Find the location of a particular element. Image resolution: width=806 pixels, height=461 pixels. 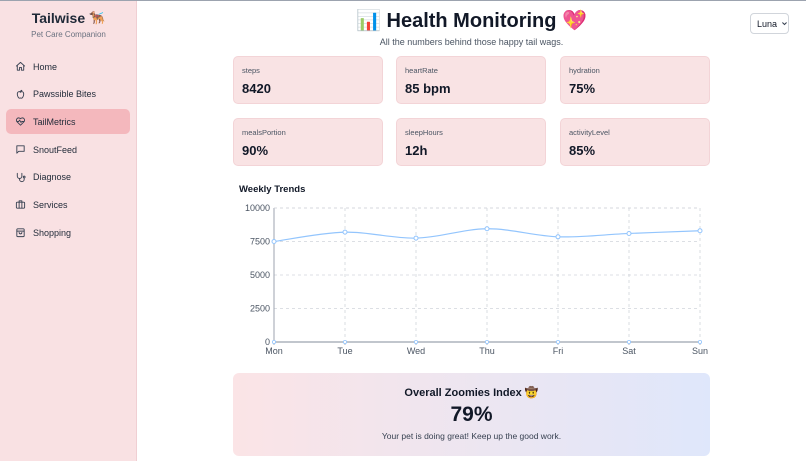

pet-select: Luna is located at coordinates (769, 23).